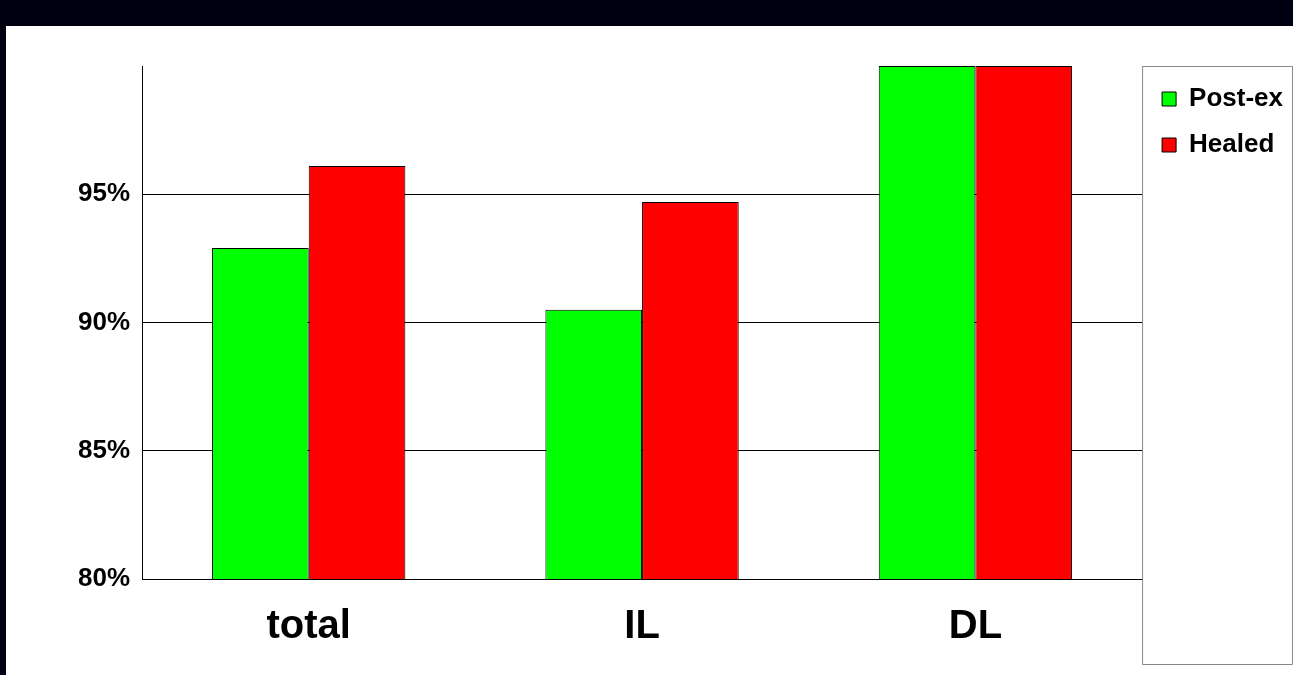  I want to click on x-tick-label: DL, so click(975, 624).